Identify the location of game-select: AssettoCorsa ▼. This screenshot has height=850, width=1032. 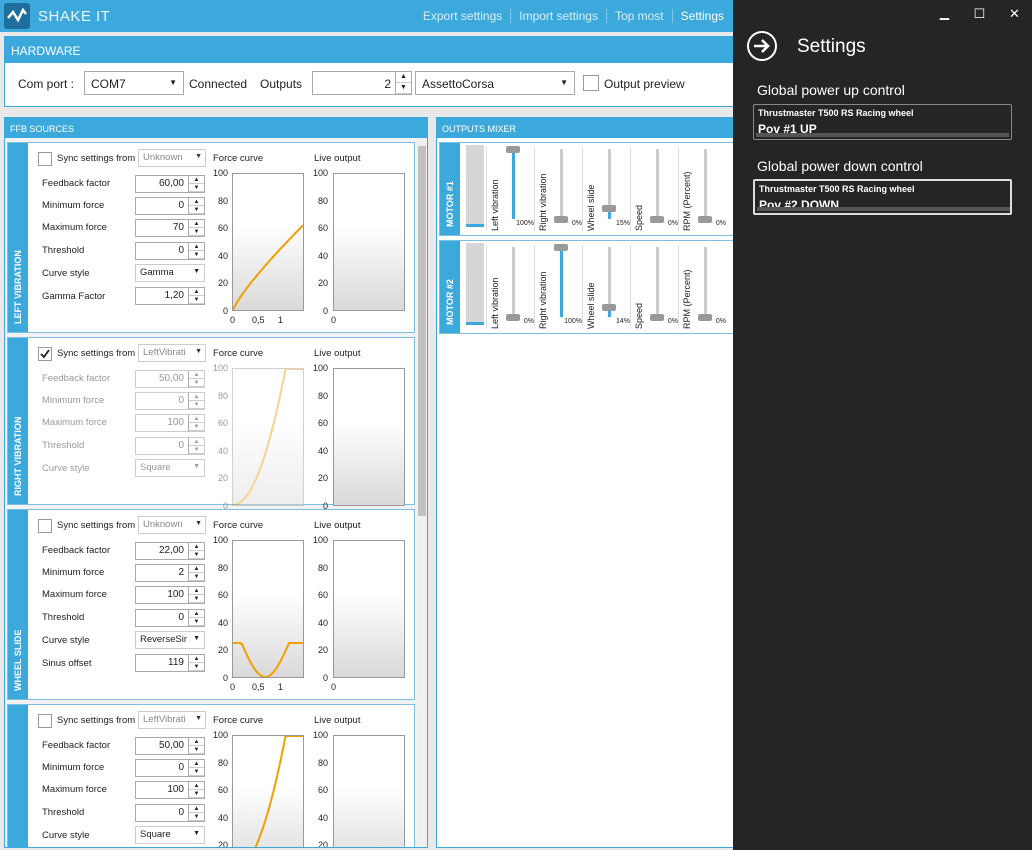
(495, 83).